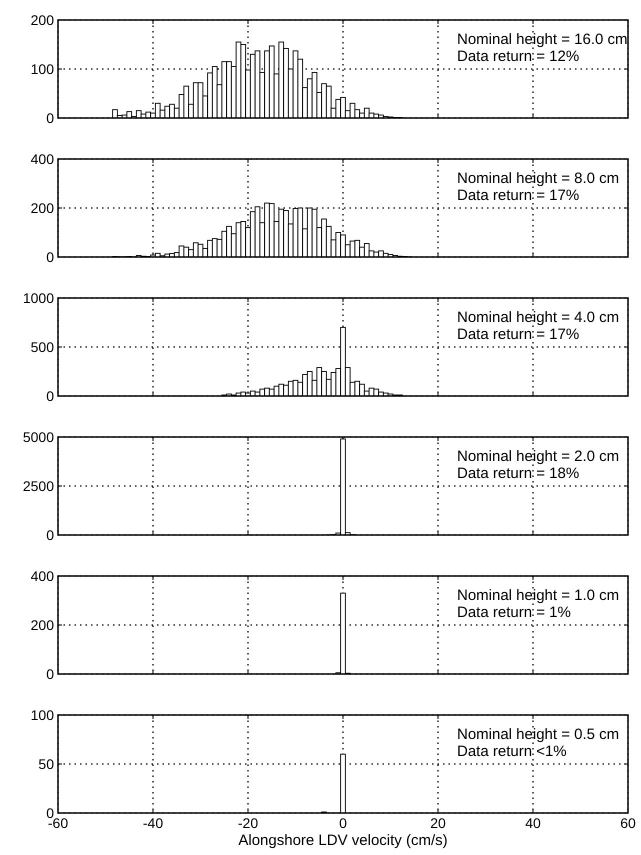 Image resolution: width=641 pixels, height=855 pixels. Describe the element at coordinates (514, 612) in the screenshot. I see `annotation: Data return = 1%` at that location.